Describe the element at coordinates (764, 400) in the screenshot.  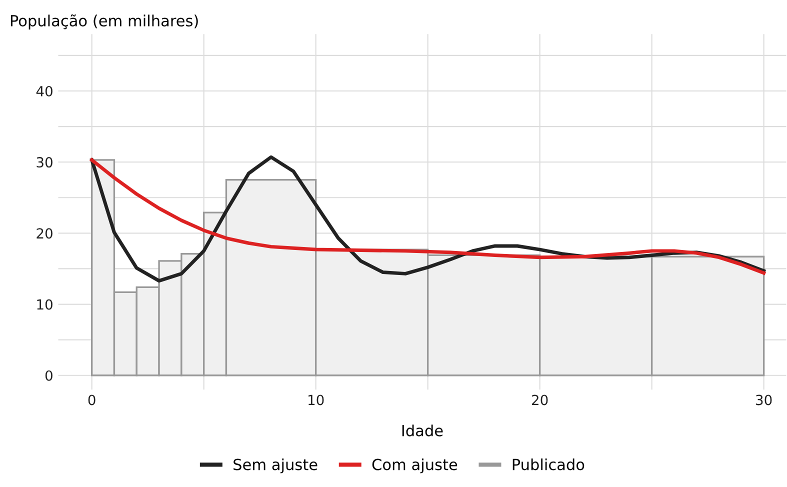
I see `x-tick-label: 30` at that location.